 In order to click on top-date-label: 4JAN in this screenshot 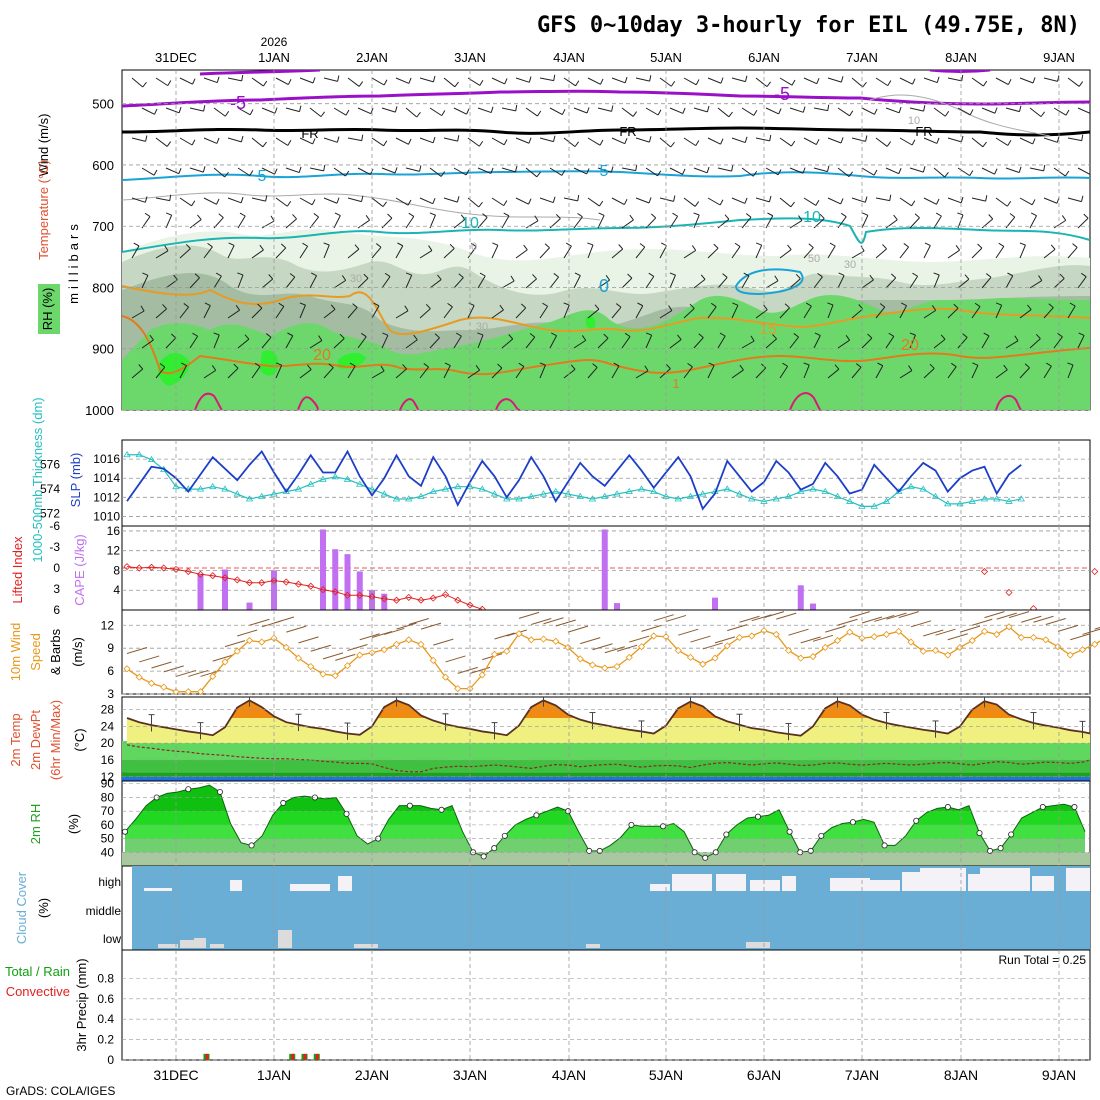, I will do `click(569, 57)`.